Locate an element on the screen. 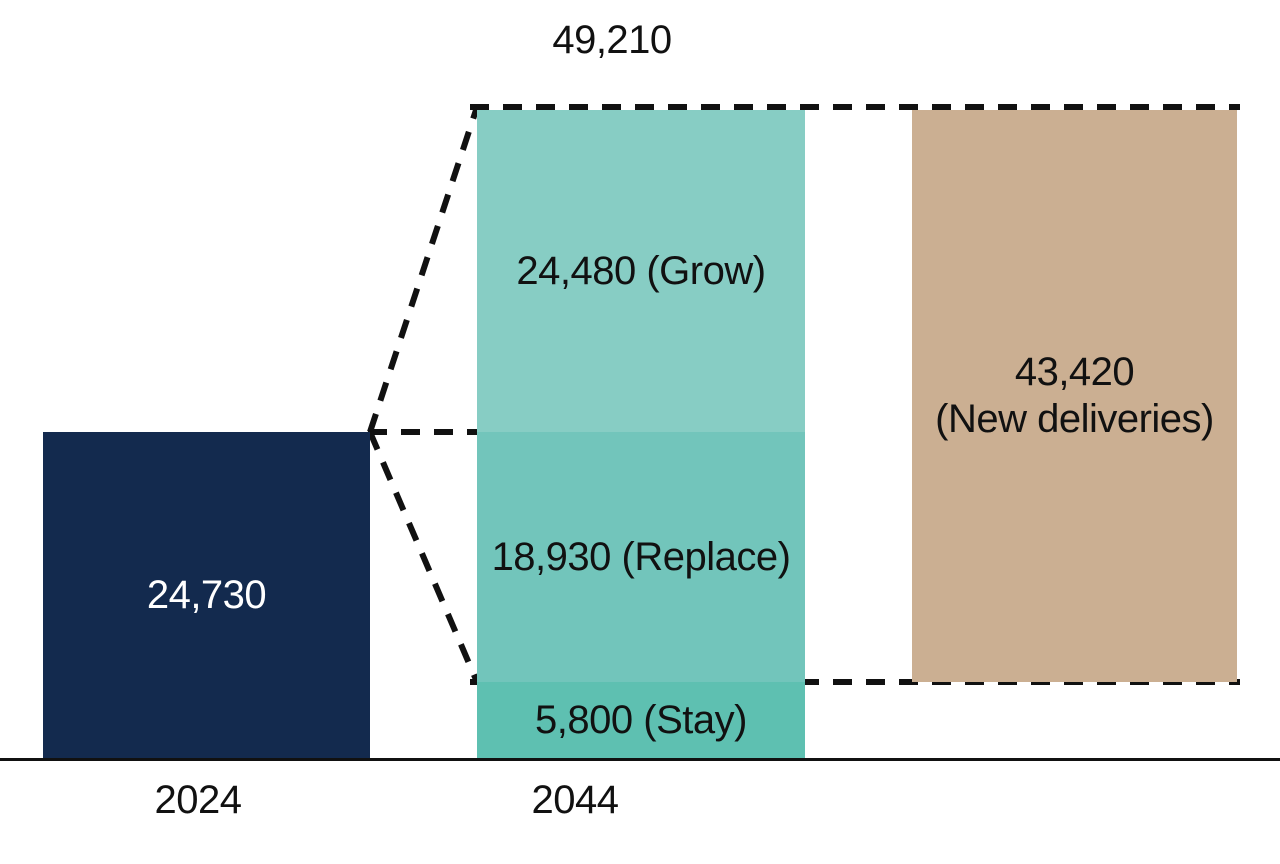 Image resolution: width=1280 pixels, height=864 pixels. new-deliveries-name-label: (New deliveries) is located at coordinates (1074, 419).